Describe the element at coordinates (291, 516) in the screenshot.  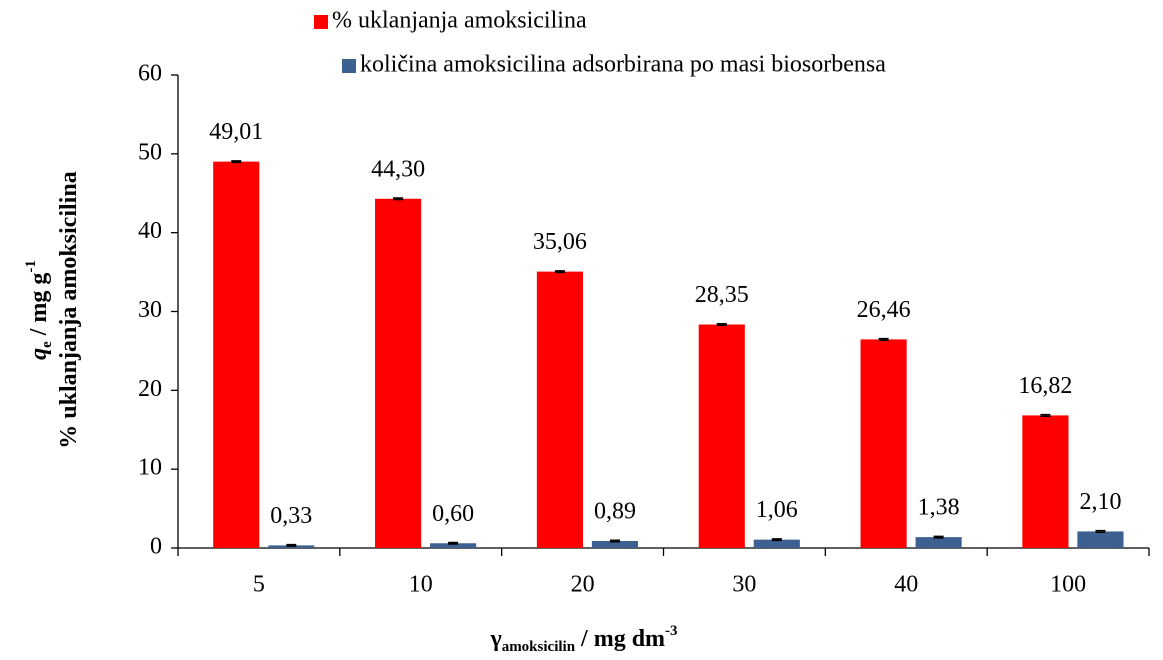
I see `data-label: 0,33` at that location.